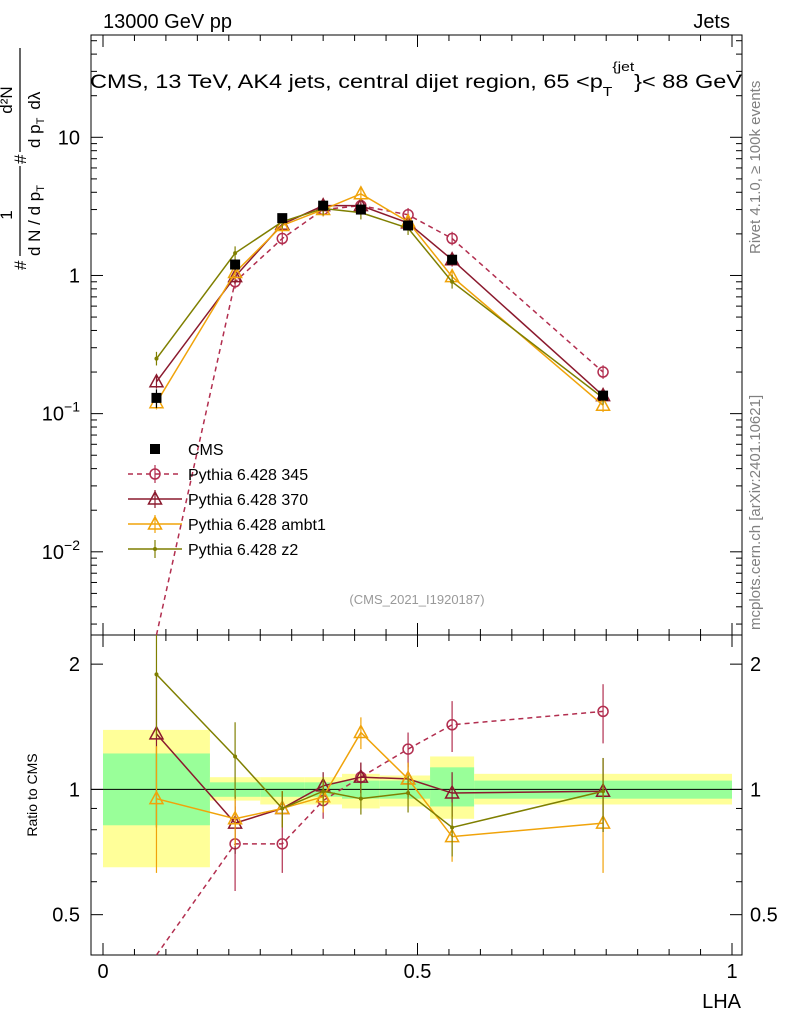 Image resolution: width=786 pixels, height=1024 pixels. Describe the element at coordinates (257, 525) in the screenshot. I see `legend-label-ambt1: Pythia 6.428 ambt1` at that location.